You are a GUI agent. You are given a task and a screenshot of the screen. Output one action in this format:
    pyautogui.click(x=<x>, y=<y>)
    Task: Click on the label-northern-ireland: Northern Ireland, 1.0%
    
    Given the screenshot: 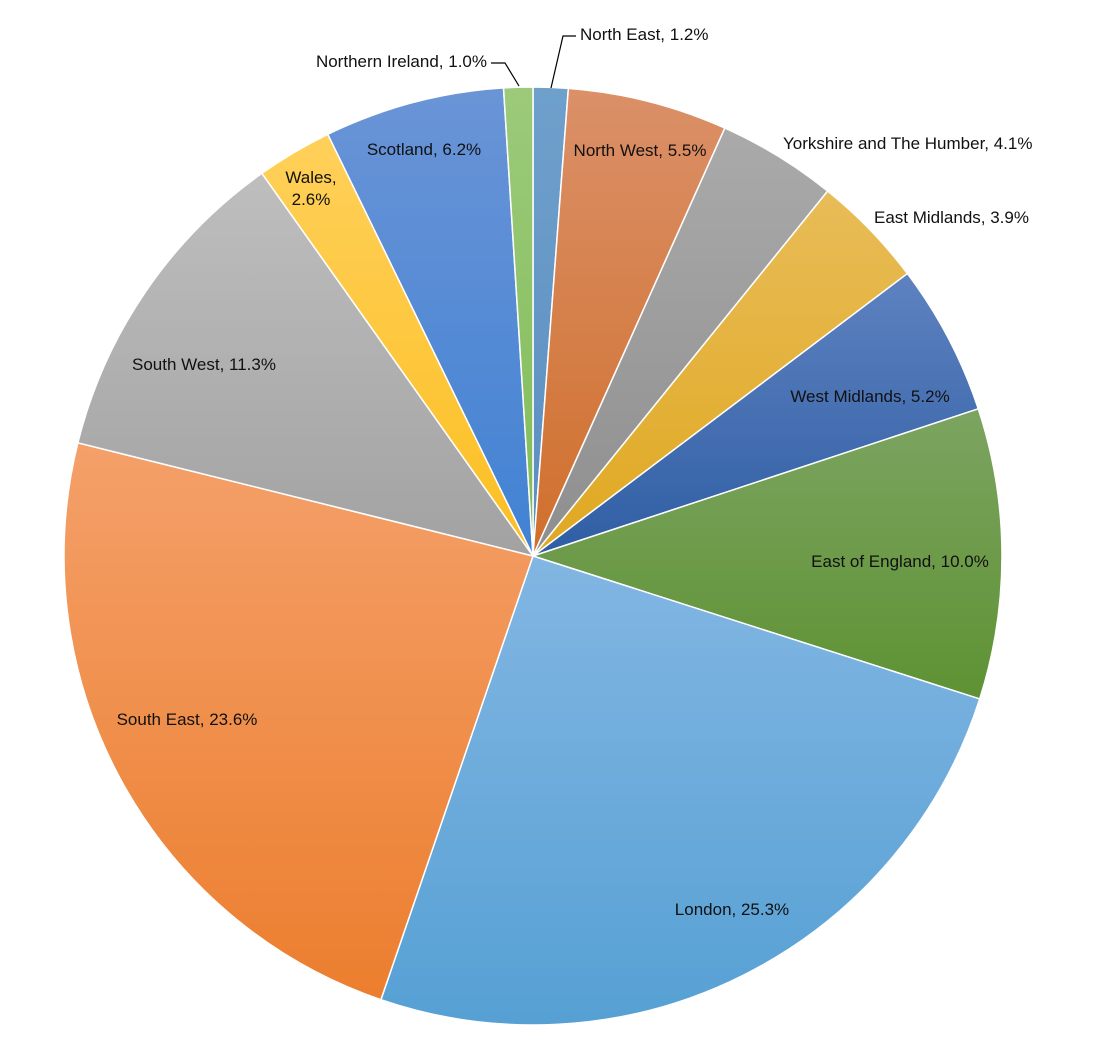 What is the action you would take?
    pyautogui.click(x=401, y=61)
    